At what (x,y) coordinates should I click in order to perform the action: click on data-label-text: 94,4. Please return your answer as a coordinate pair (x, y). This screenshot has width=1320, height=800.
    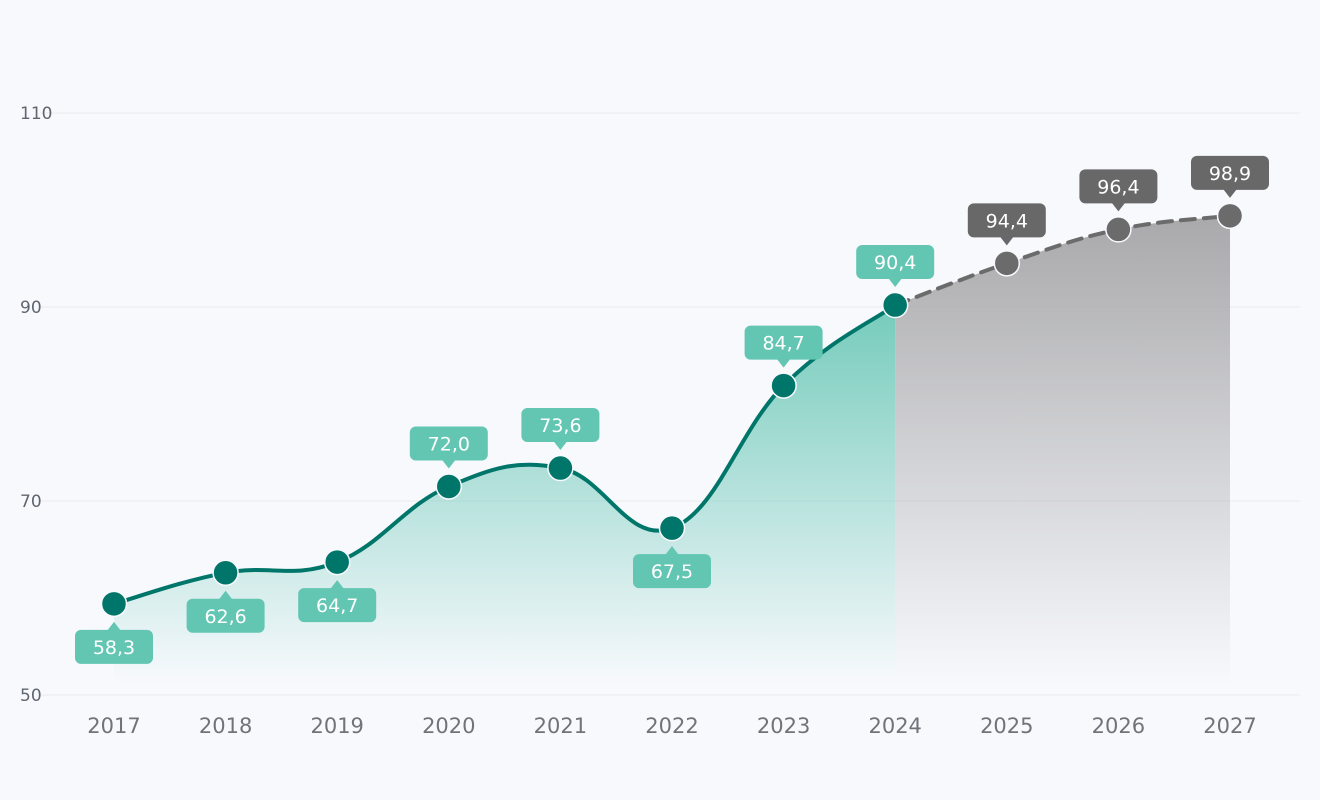
    Looking at the image, I should click on (1007, 221).